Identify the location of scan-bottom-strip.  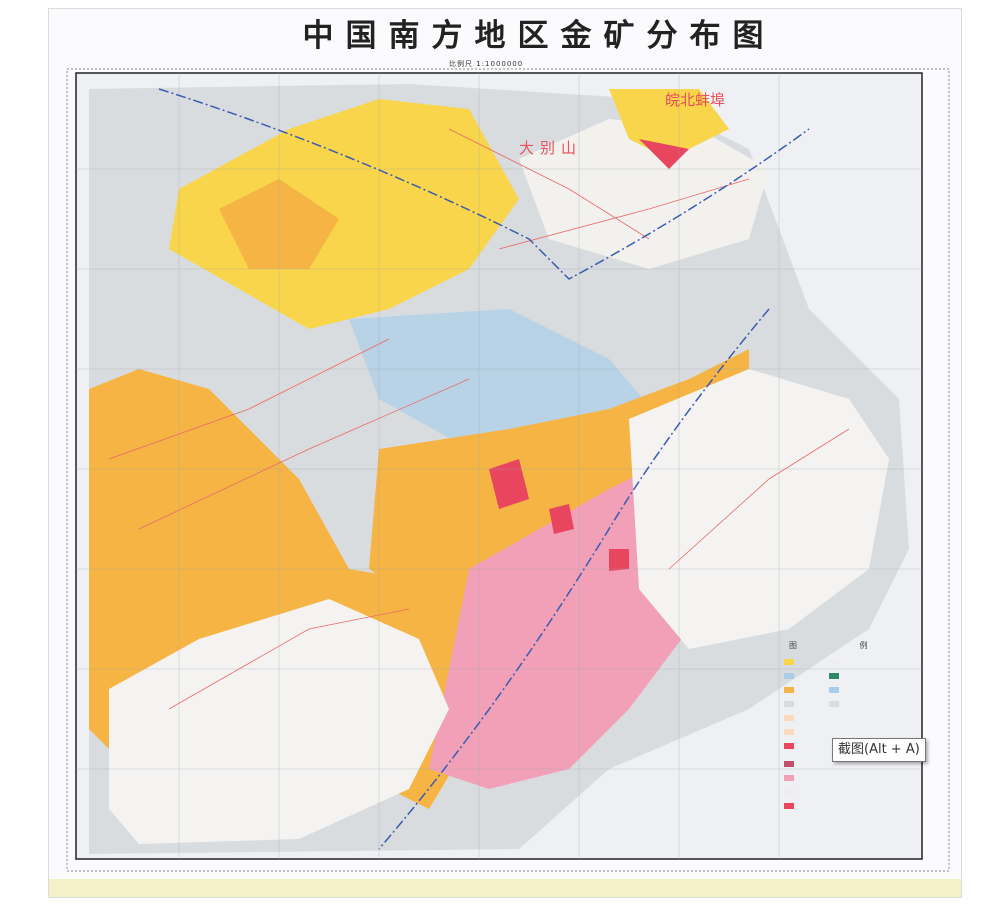
(505, 888).